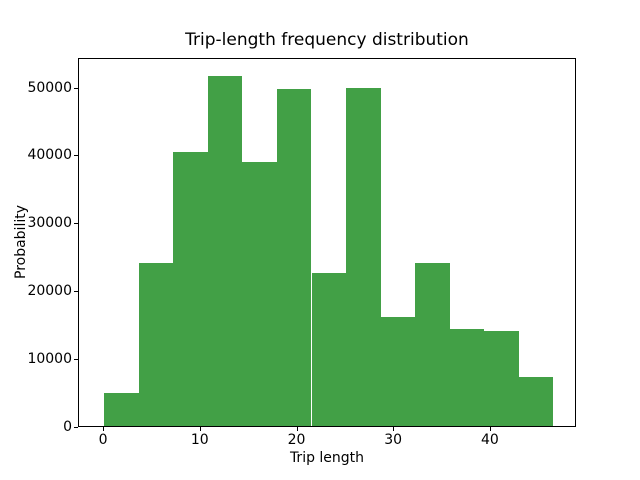  What do you see at coordinates (393, 440) in the screenshot?
I see `x-tick-label: 30` at bounding box center [393, 440].